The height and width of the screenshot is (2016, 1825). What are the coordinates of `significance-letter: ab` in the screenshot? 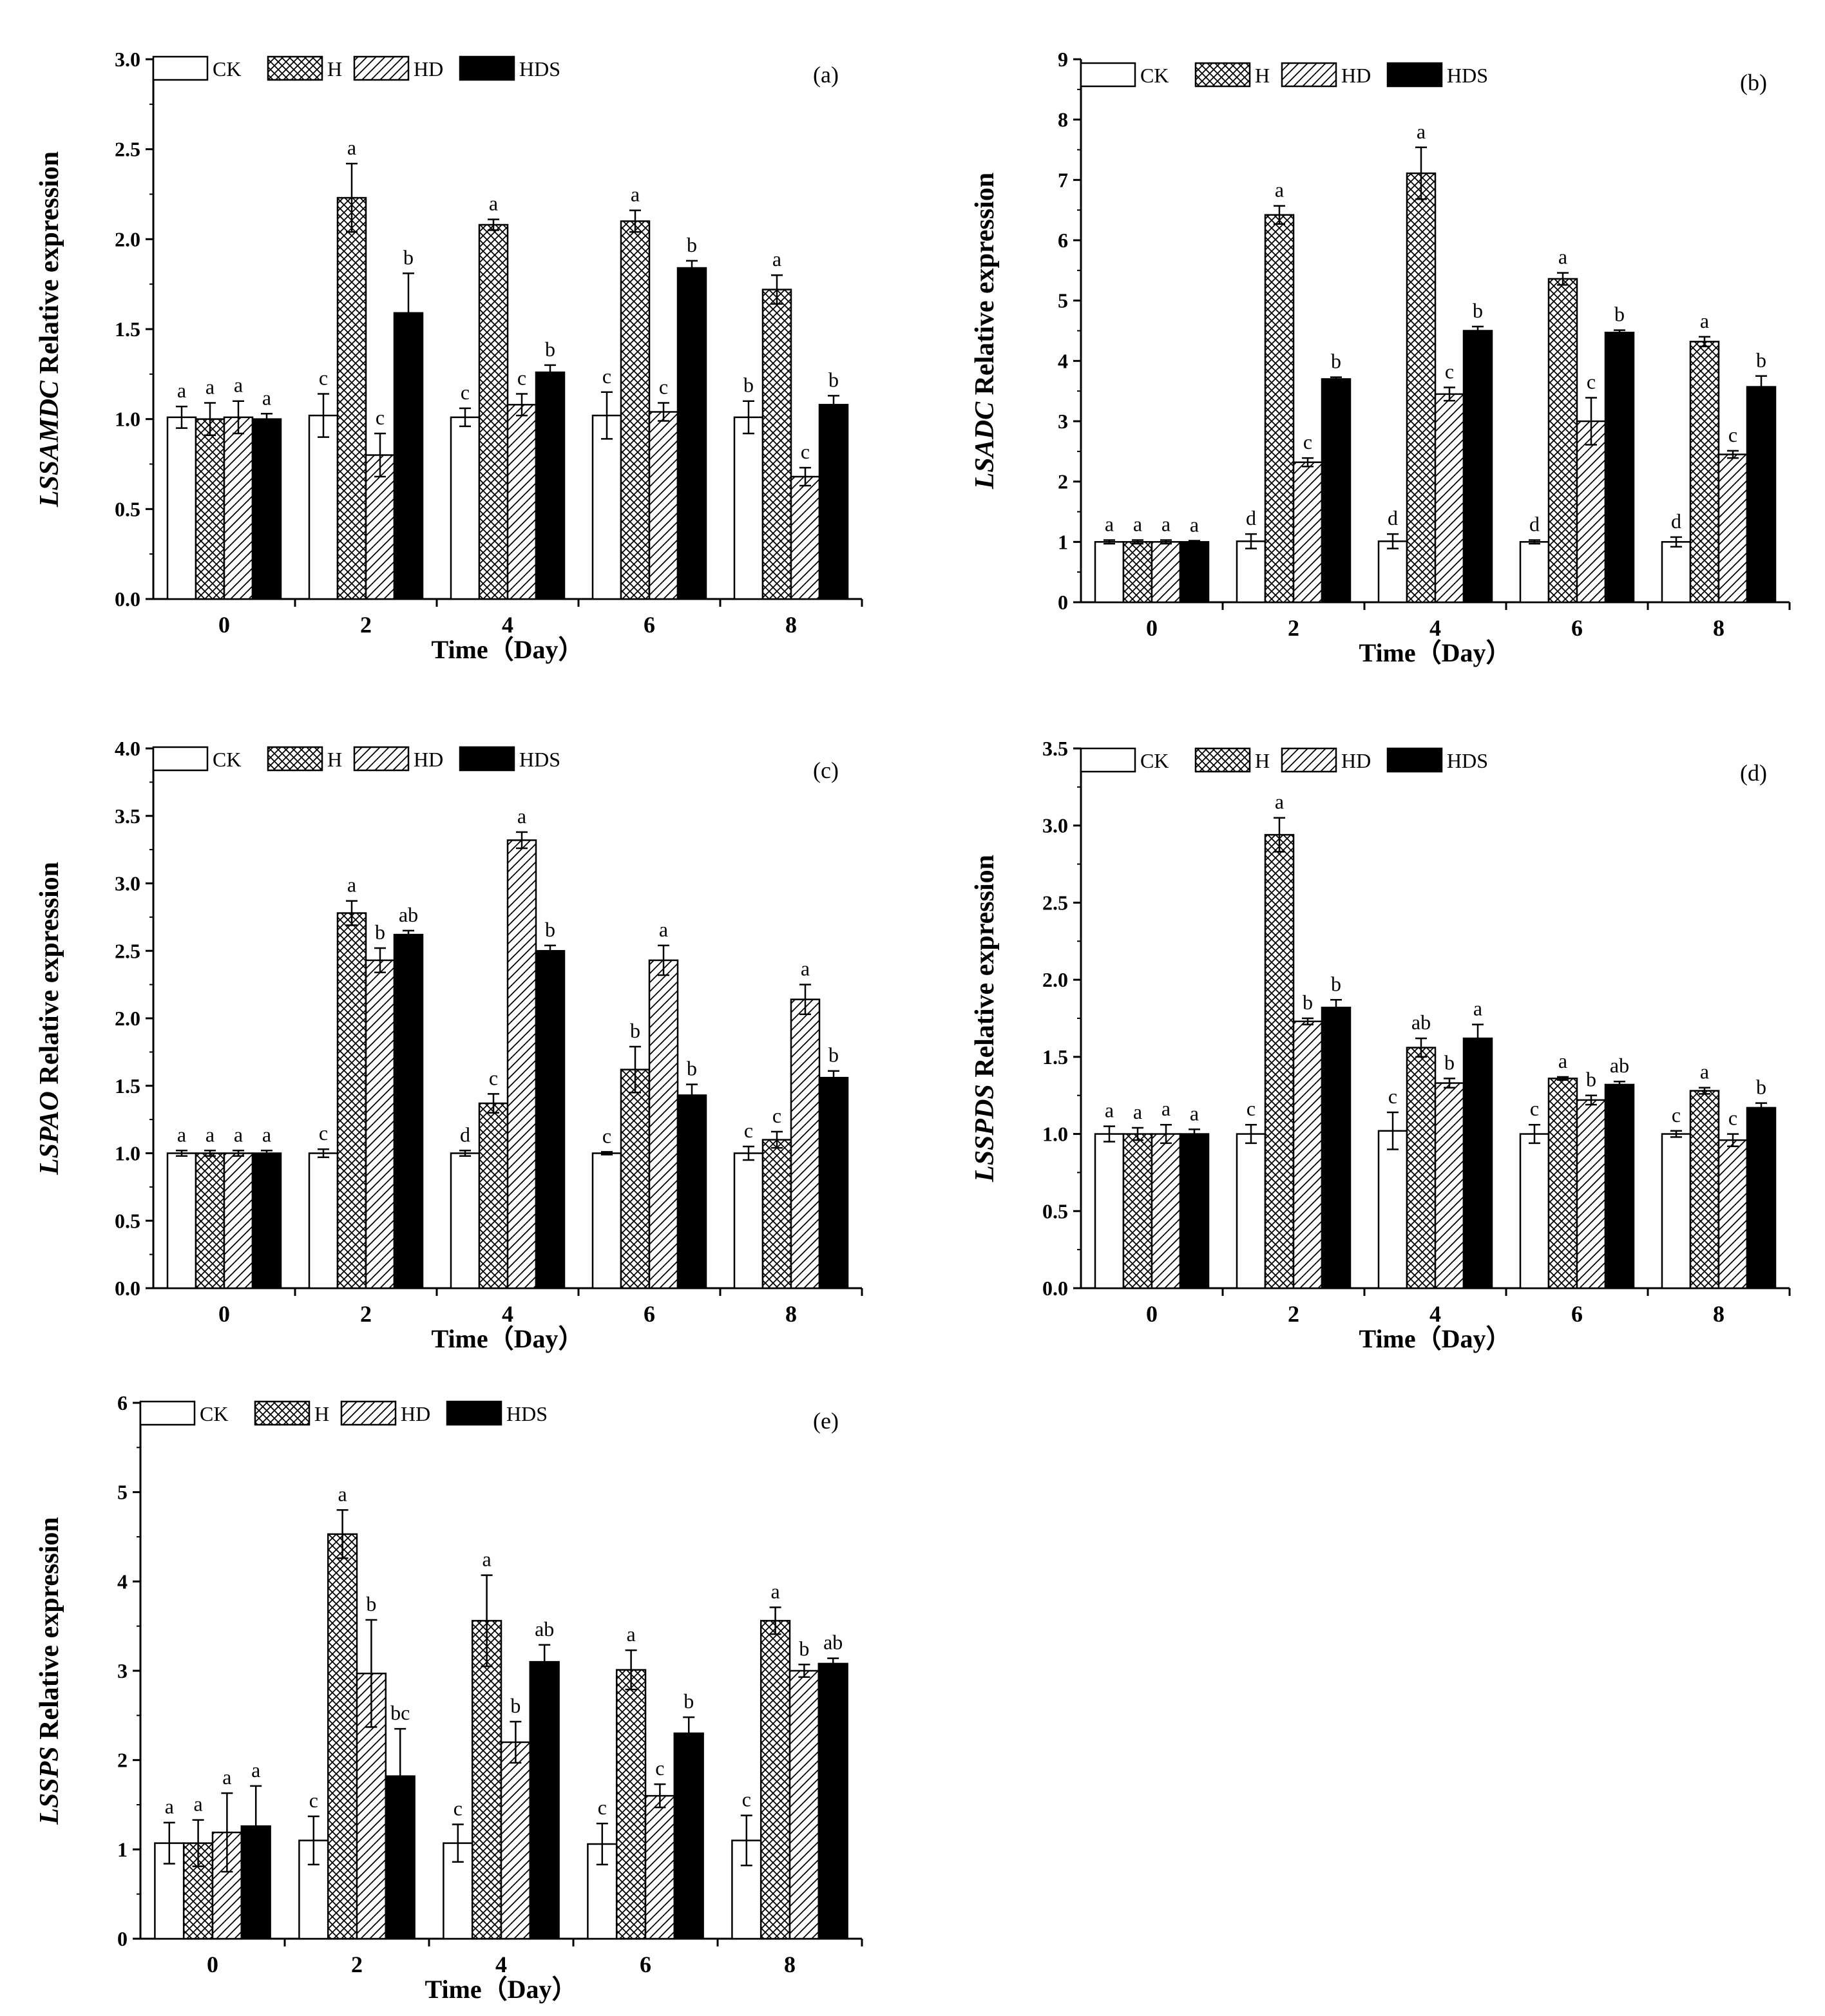 It's located at (1619, 1065).